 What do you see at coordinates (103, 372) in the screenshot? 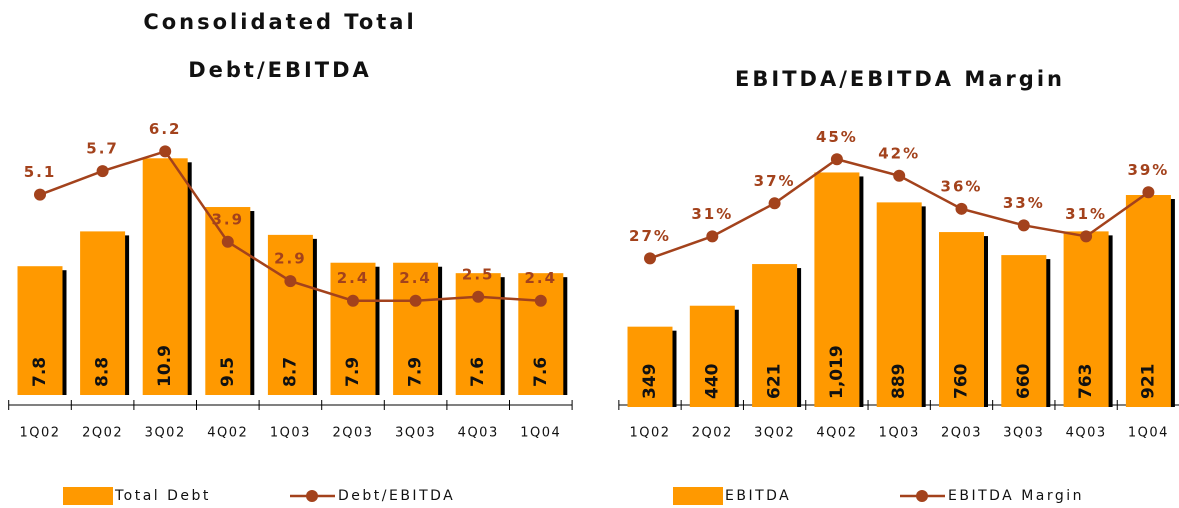
I see `bar-value-label: 8.8` at bounding box center [103, 372].